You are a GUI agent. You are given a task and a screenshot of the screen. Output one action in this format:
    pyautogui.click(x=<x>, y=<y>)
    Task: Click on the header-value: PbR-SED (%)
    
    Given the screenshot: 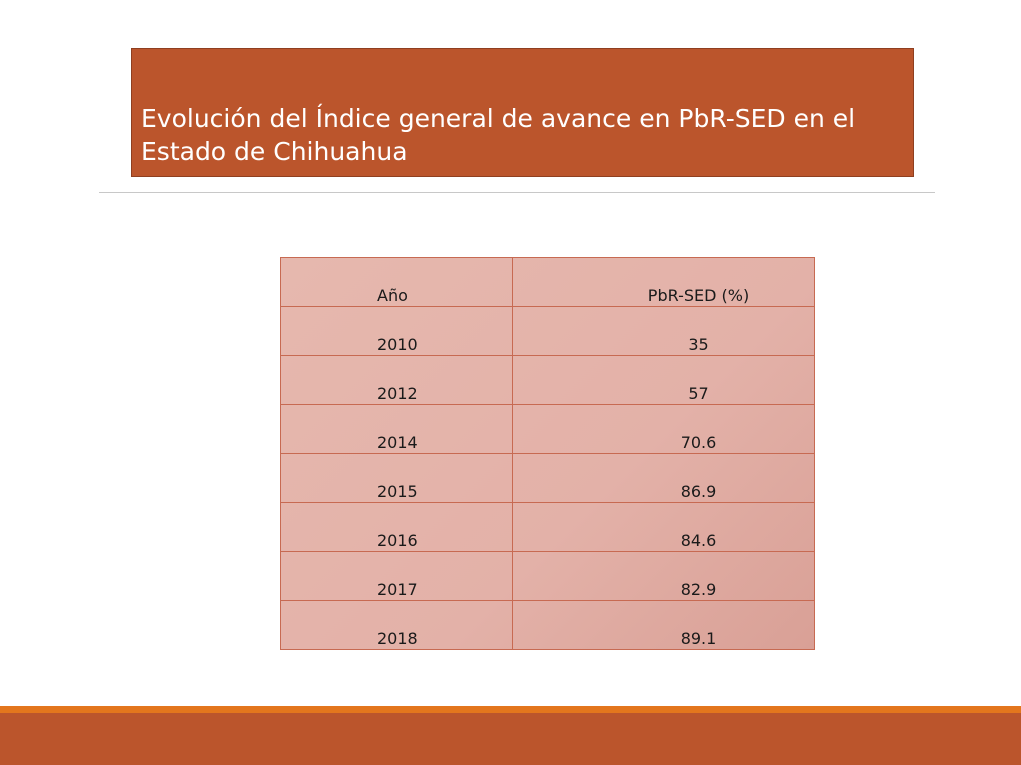 What is the action you would take?
    pyautogui.click(x=663, y=282)
    